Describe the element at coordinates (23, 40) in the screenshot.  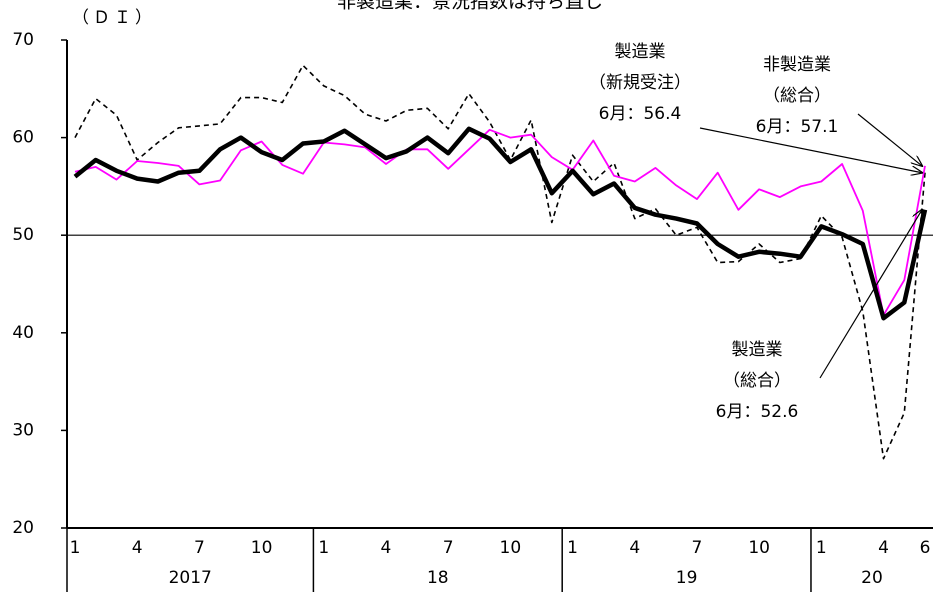
I see `y-tick-label: 70` at that location.